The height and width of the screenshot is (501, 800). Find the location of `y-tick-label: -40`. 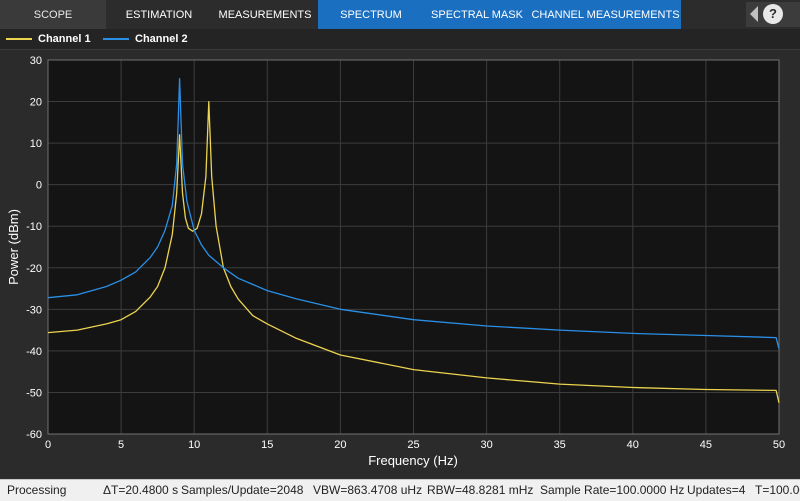

y-tick-label: -40 is located at coordinates (34, 352).